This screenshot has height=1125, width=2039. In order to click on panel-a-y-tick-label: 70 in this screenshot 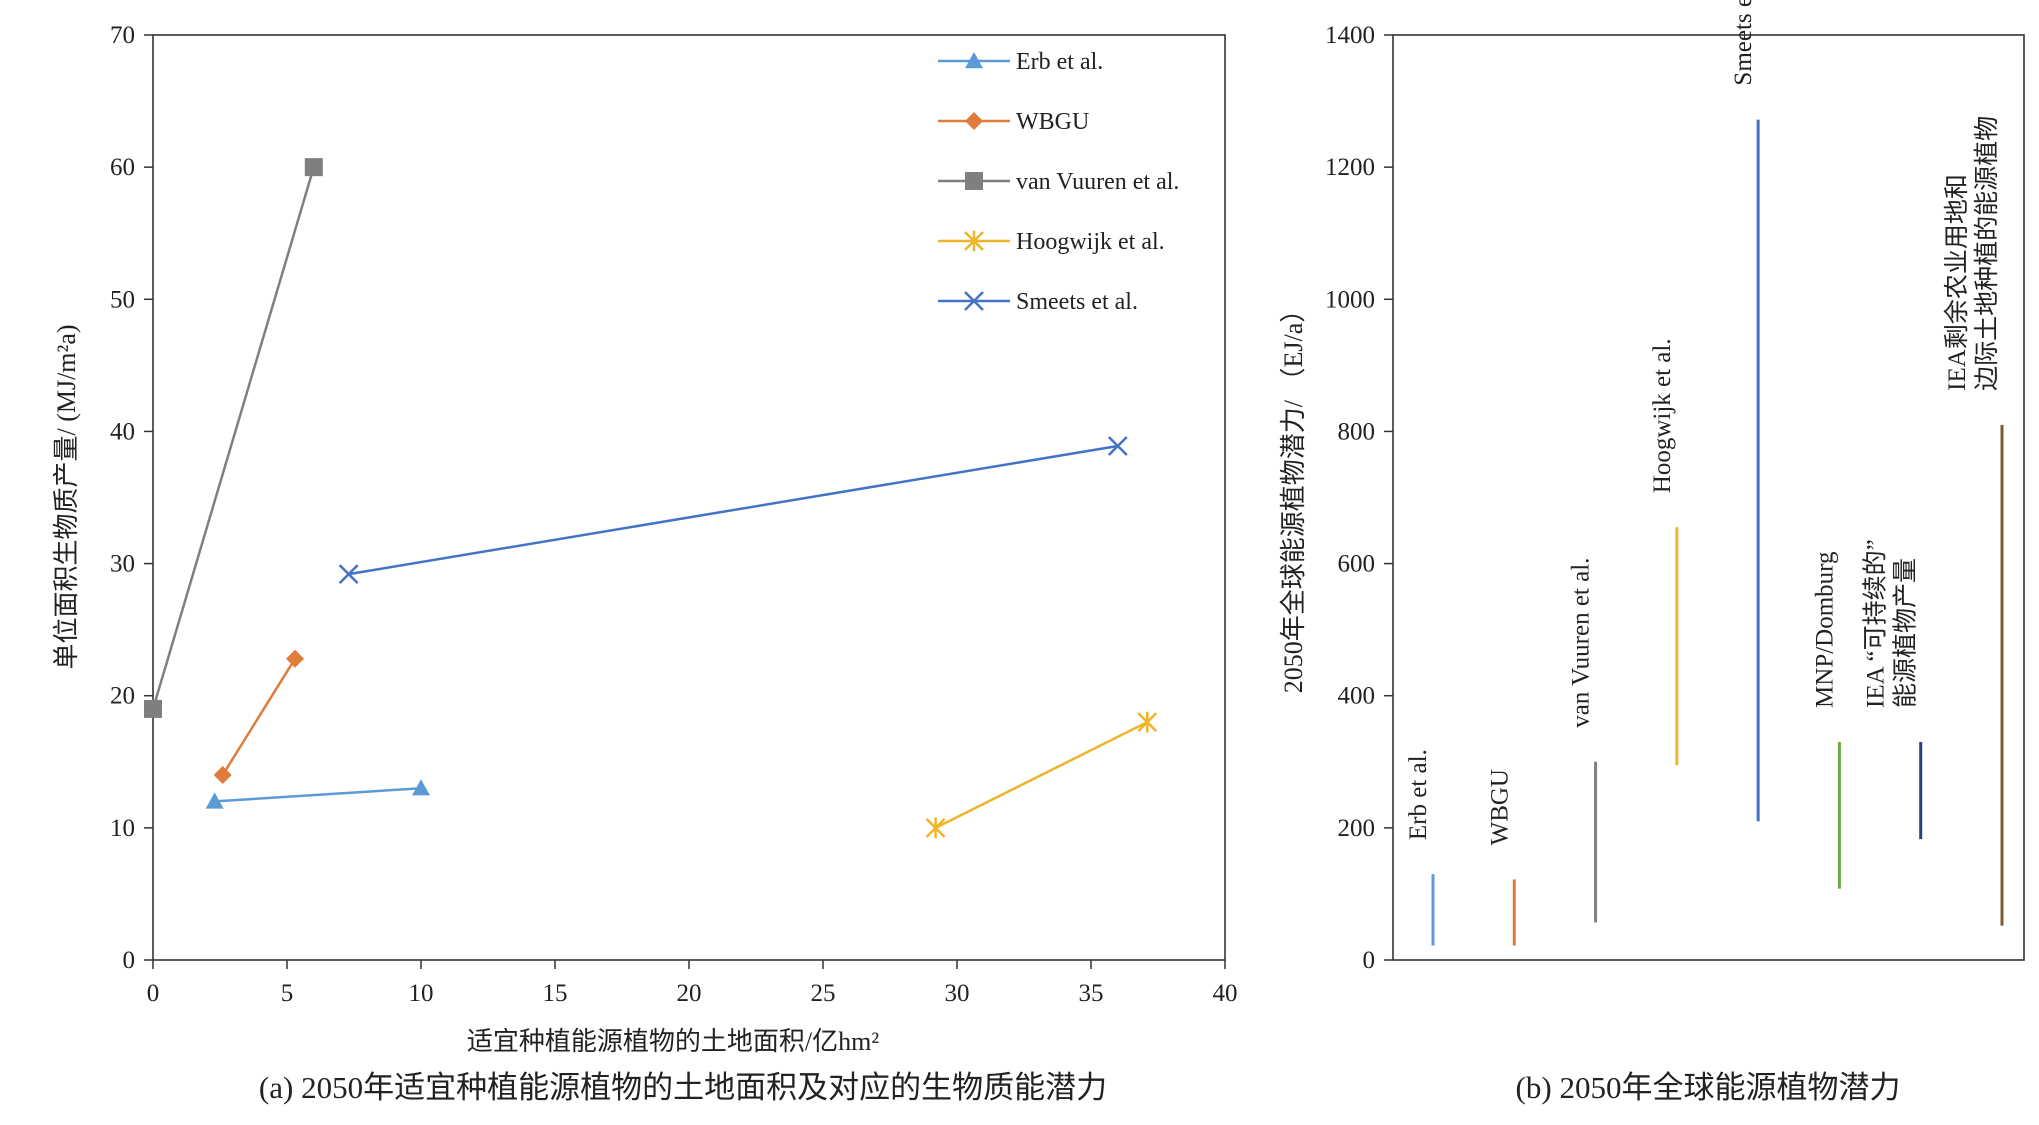, I will do `click(122, 35)`.